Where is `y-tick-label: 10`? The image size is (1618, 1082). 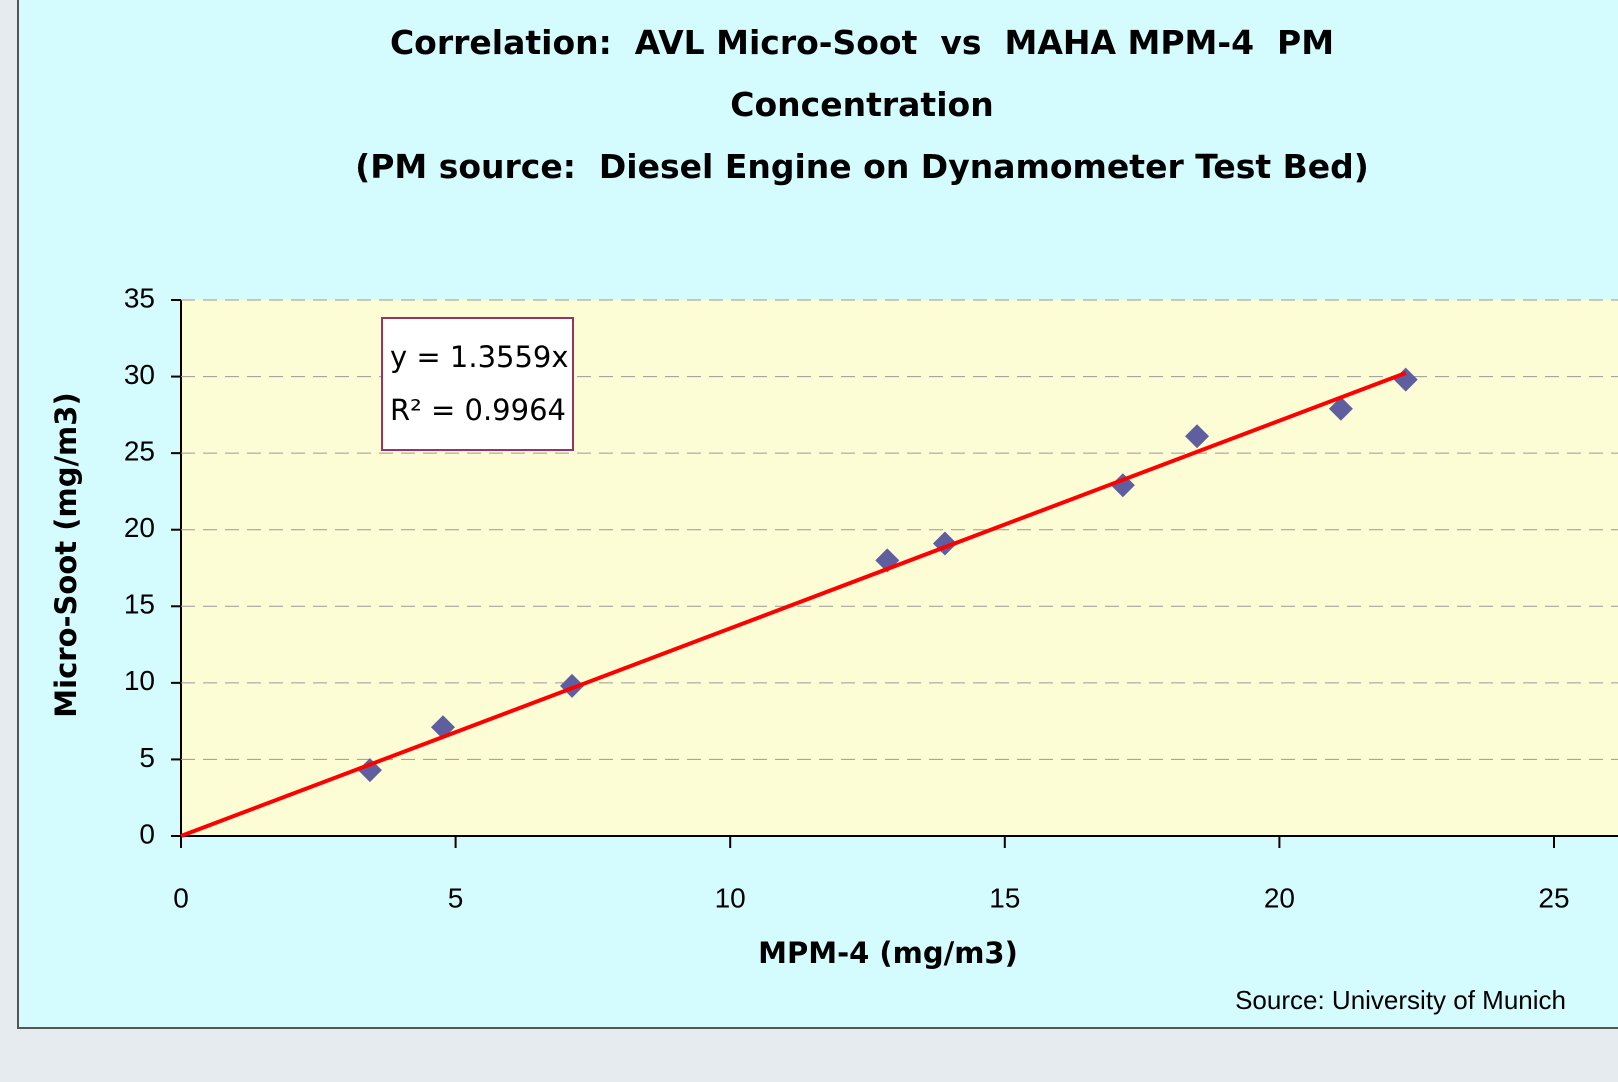 y-tick-label: 10 is located at coordinates (139, 680).